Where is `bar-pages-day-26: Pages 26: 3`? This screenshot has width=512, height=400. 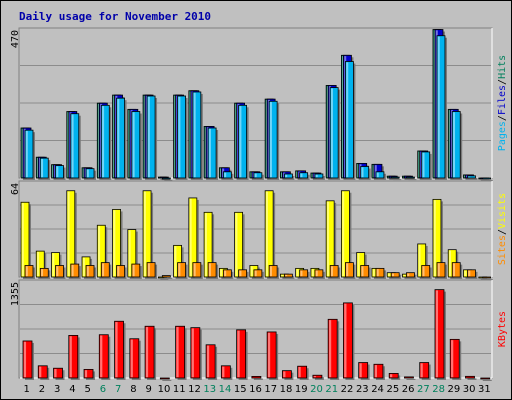
bar-pages-day-26: Pages 26: 3 is located at coordinates (411, 178).